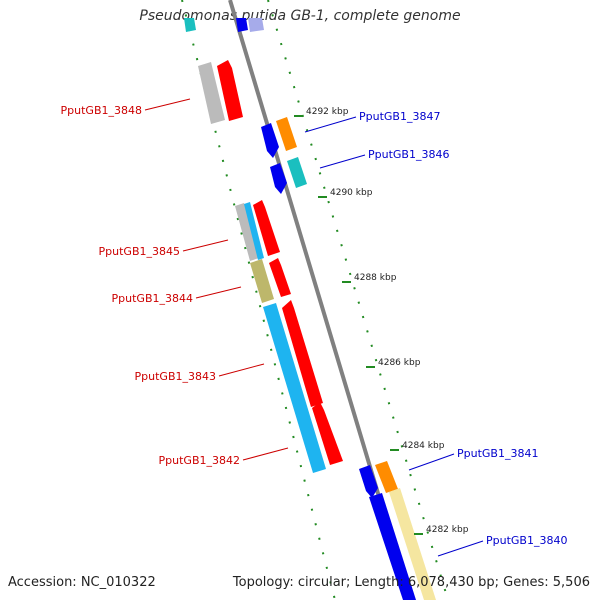  What do you see at coordinates (152, 298) in the screenshot?
I see `gene-label: PputGB1_3844` at bounding box center [152, 298].